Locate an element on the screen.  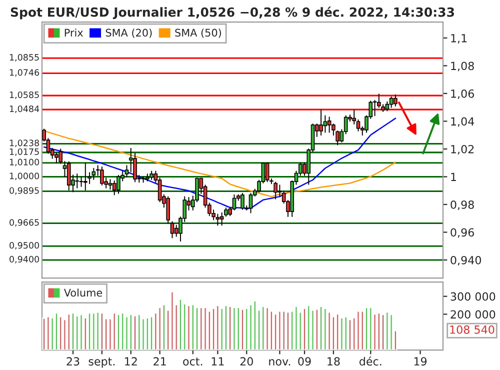
y-tick-label: 300 000 is located at coordinates (473, 296).